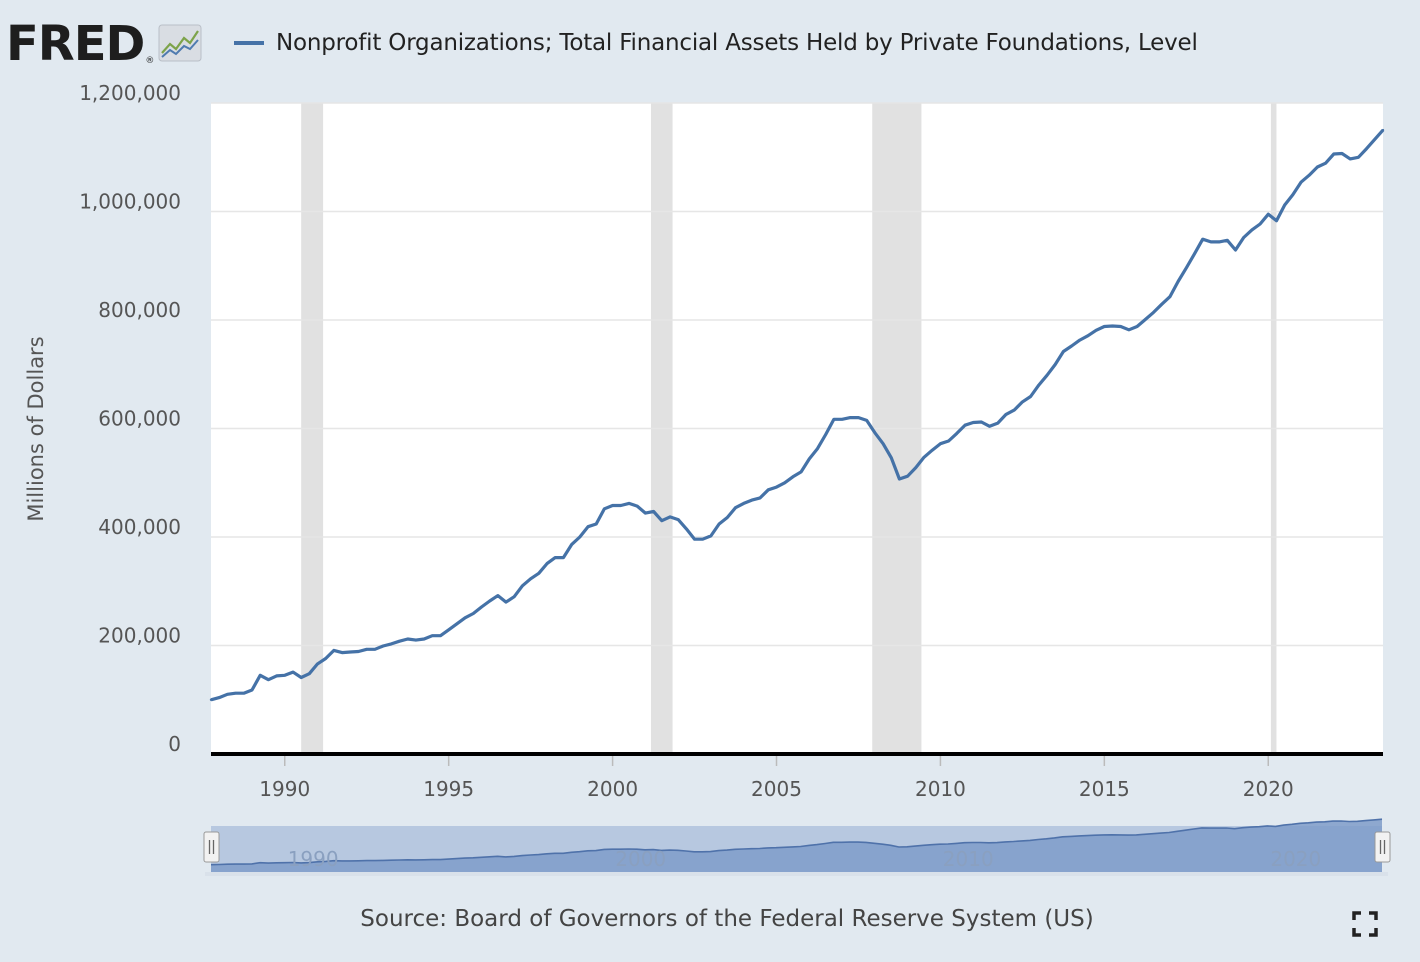  I want to click on y-tick-label: 1,200,000, so click(130, 93).